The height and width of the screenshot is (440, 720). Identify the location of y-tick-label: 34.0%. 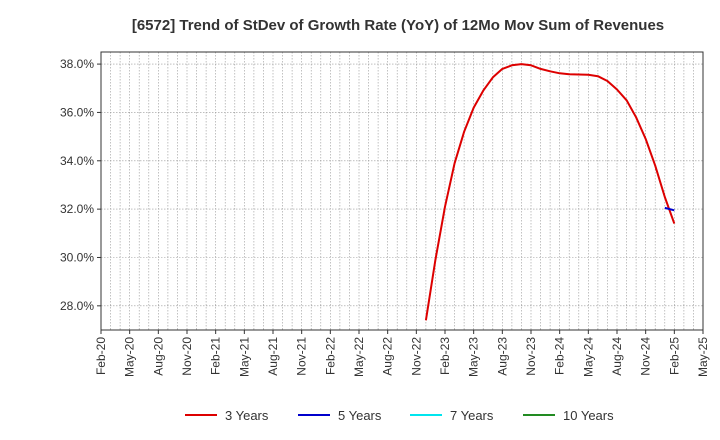
(77, 161).